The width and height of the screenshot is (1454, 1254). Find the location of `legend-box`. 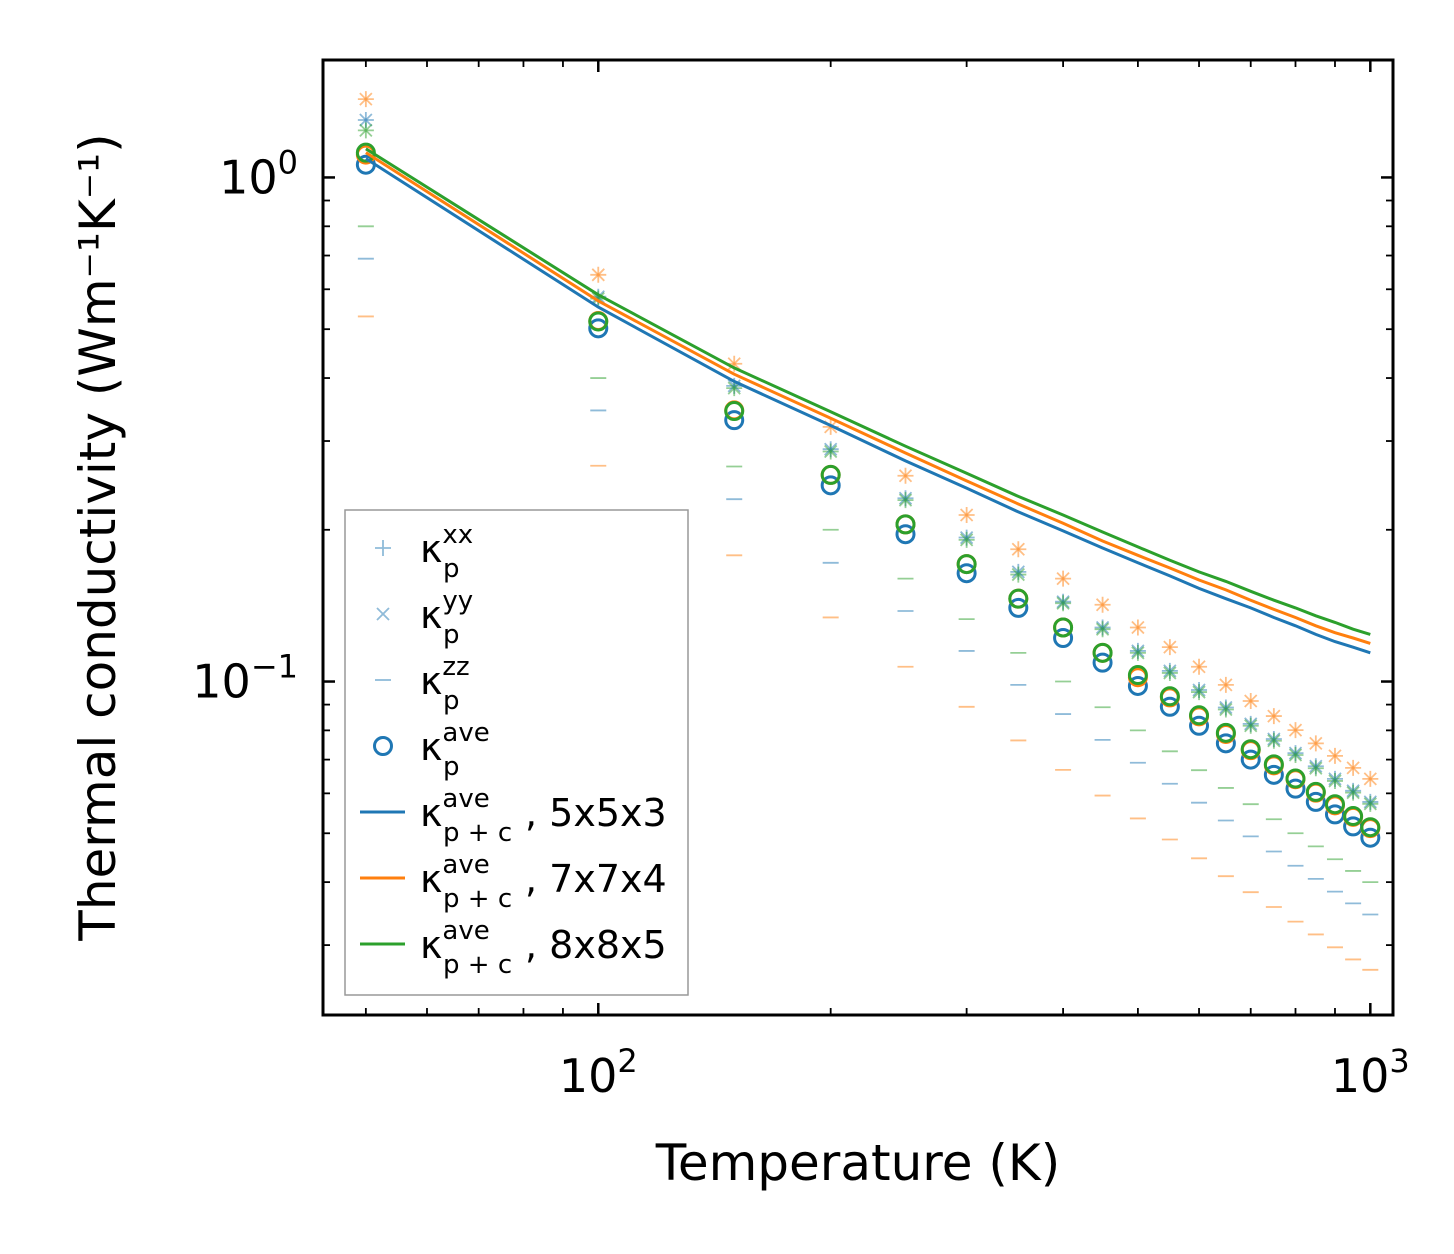

legend-box is located at coordinates (516, 752).